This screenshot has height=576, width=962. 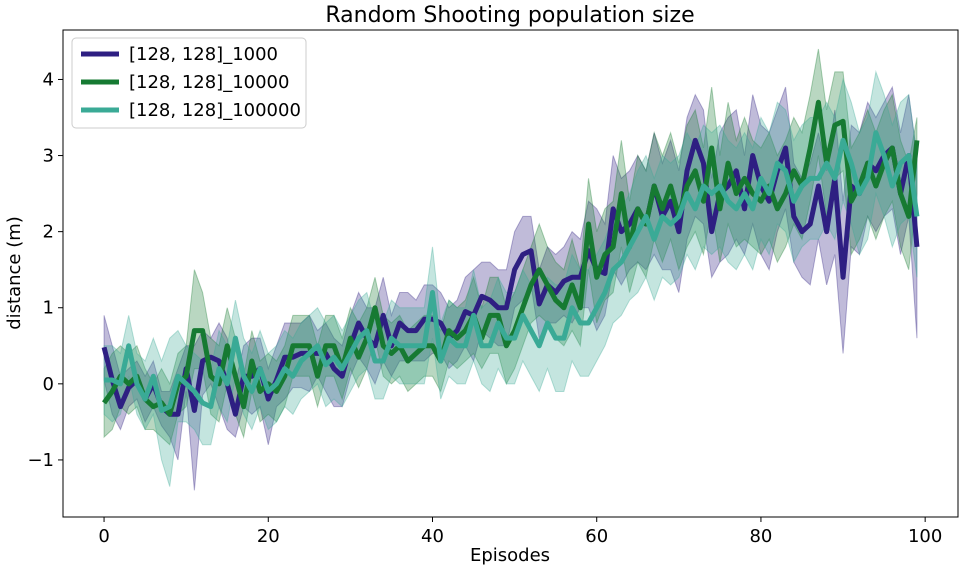 What do you see at coordinates (48, 79) in the screenshot?
I see `y-tick-label: 4` at bounding box center [48, 79].